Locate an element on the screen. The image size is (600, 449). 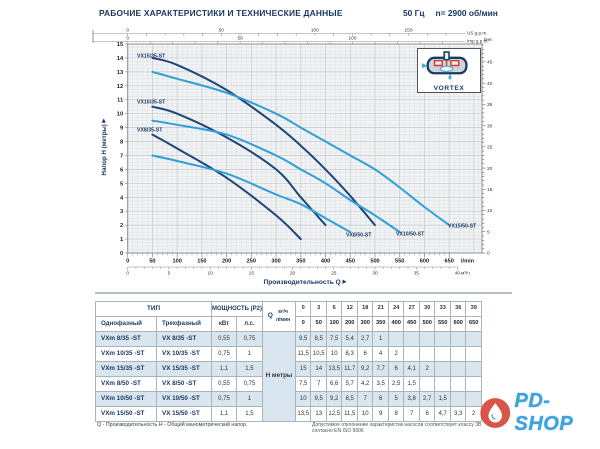
svg-text: 40 is located at coordinates (458, 274).